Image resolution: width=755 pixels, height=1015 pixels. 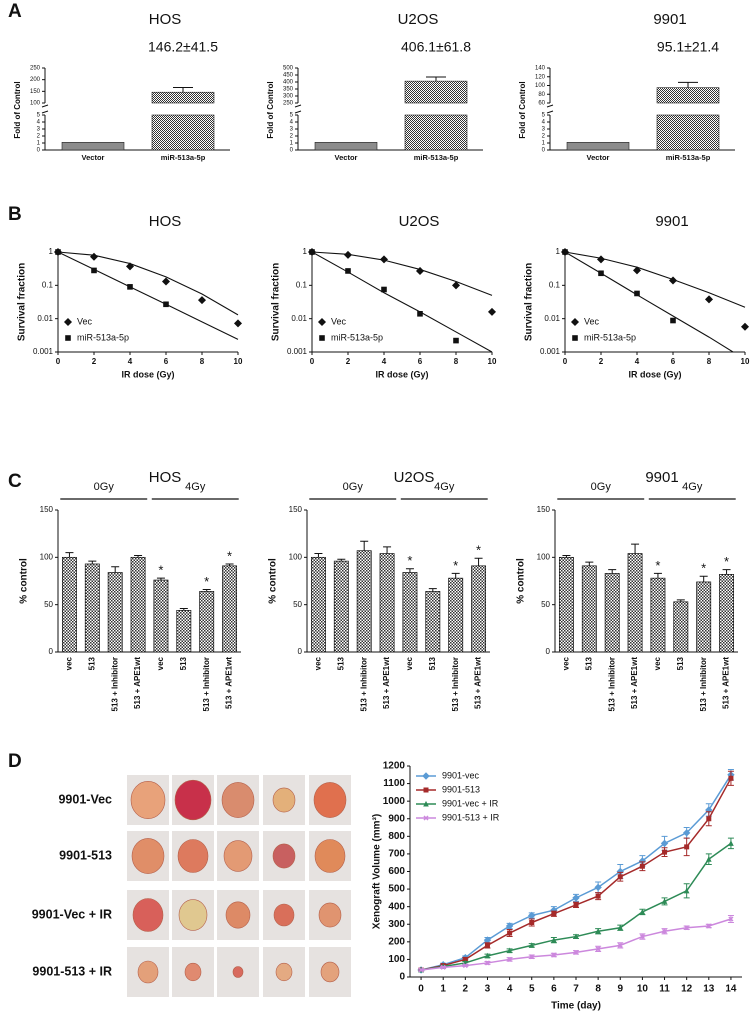 What do you see at coordinates (35, 92) in the screenshot?
I see `y-tick-label: 150` at bounding box center [35, 92].